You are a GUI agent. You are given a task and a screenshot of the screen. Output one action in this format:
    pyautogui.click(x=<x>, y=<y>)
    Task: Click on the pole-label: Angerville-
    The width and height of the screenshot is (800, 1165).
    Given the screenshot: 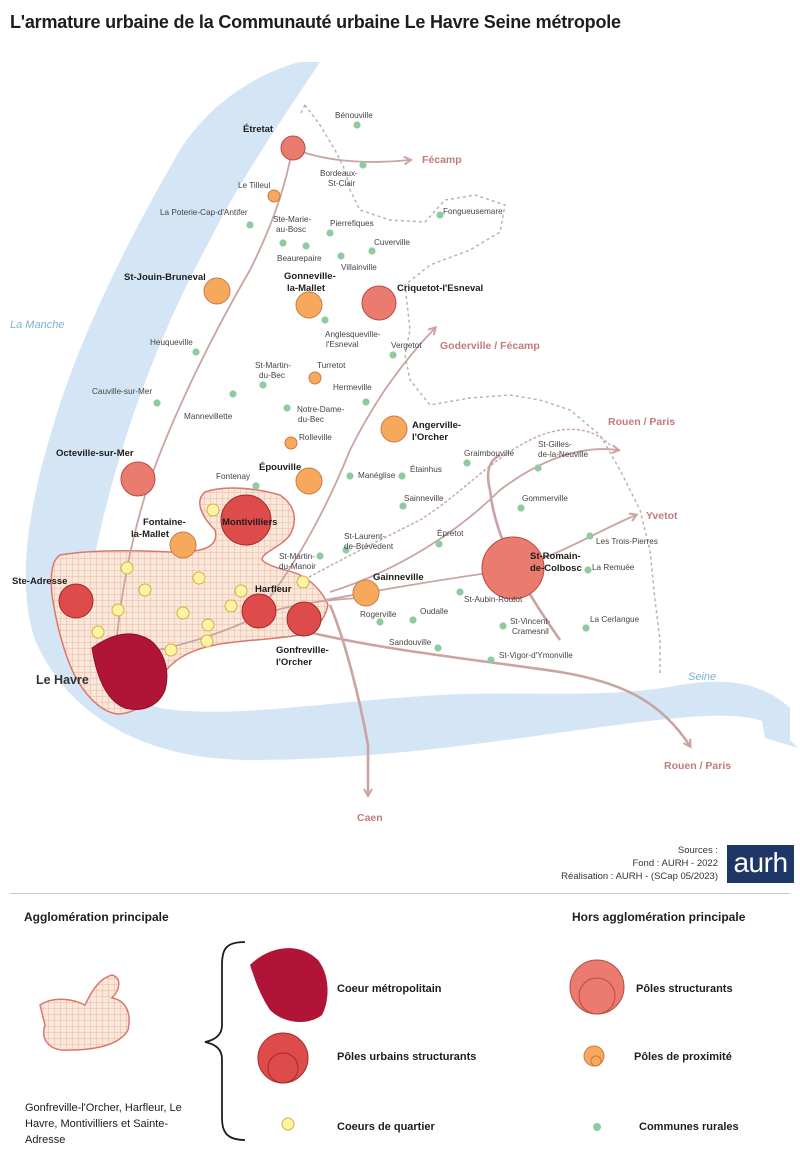 What is the action you would take?
    pyautogui.click(x=436, y=425)
    